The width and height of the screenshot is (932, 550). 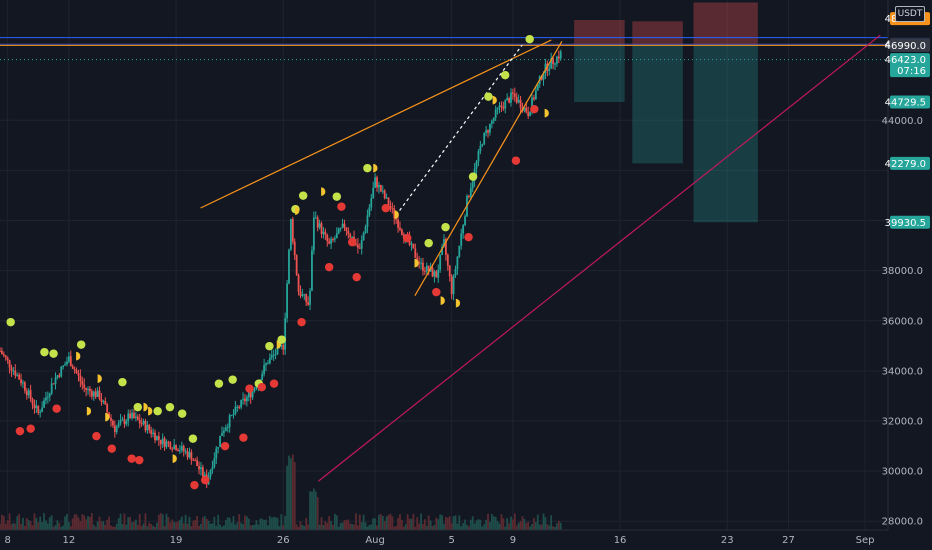 What do you see at coordinates (444, 539) in the screenshot?
I see `time-axis: 8 12 19 26 Aug 5 9 16 23 27 Sep` at bounding box center [444, 539].